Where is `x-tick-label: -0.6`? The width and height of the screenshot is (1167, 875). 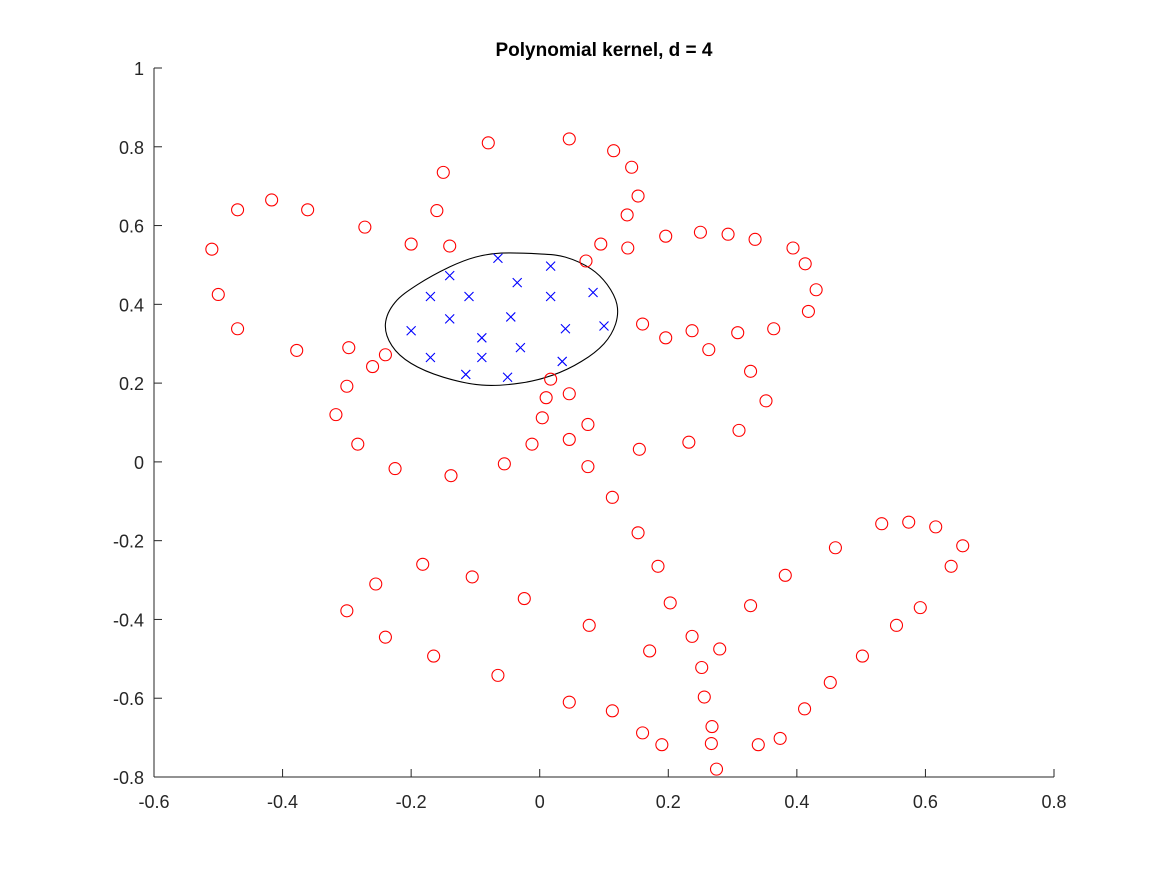
x-tick-label: -0.6 is located at coordinates (153, 802).